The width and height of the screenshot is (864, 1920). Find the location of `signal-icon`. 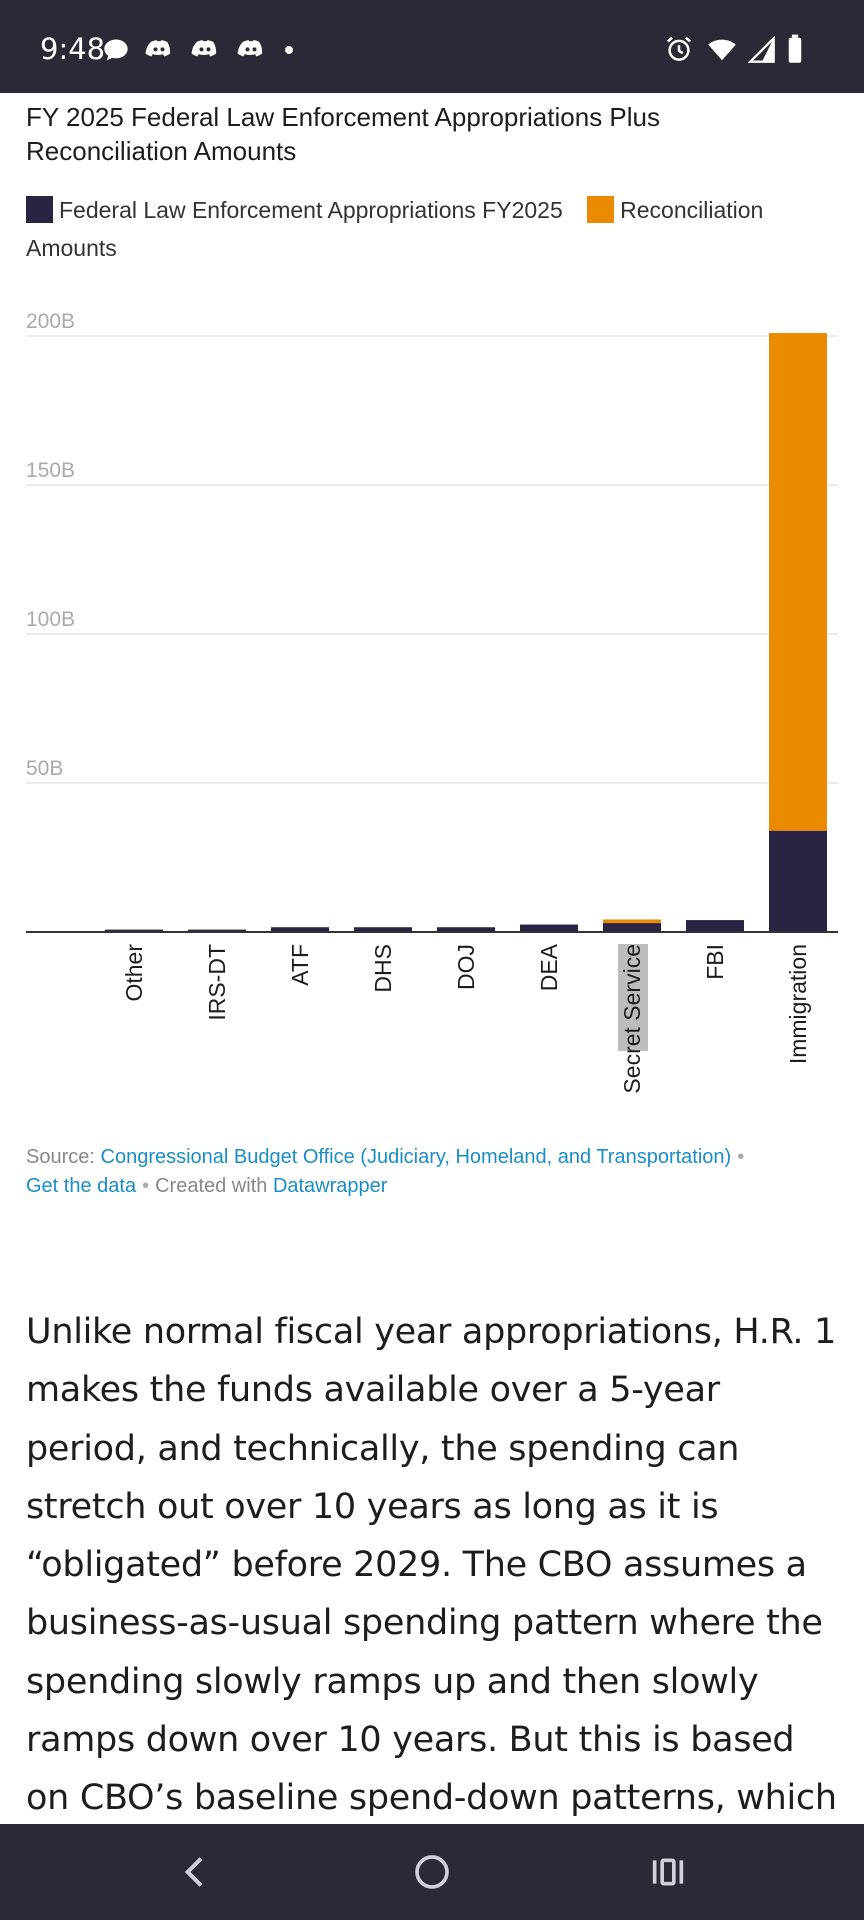

signal-icon is located at coordinates (761, 49).